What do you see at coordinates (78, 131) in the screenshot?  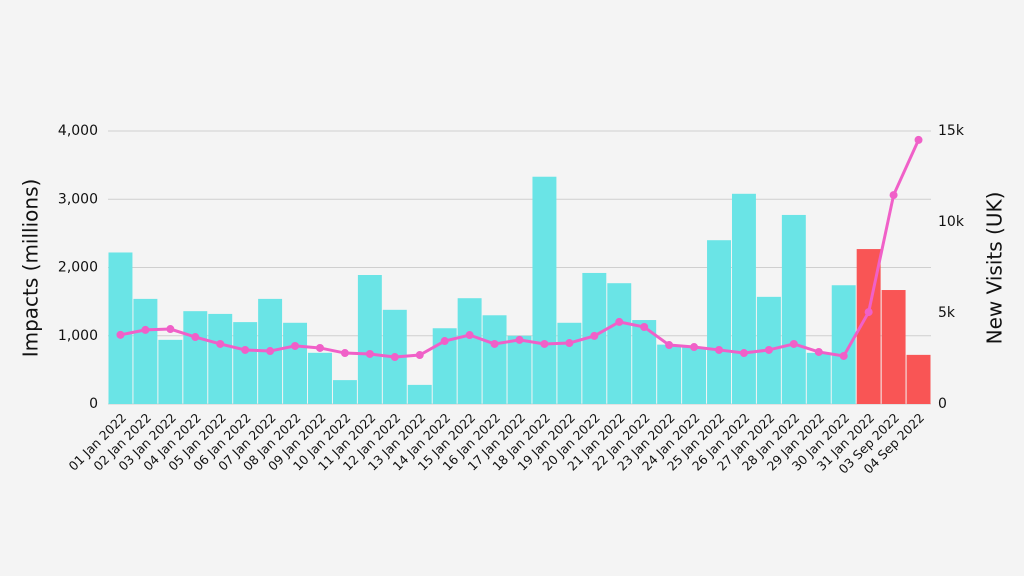 I see `y-tick-label: 4,000` at bounding box center [78, 131].